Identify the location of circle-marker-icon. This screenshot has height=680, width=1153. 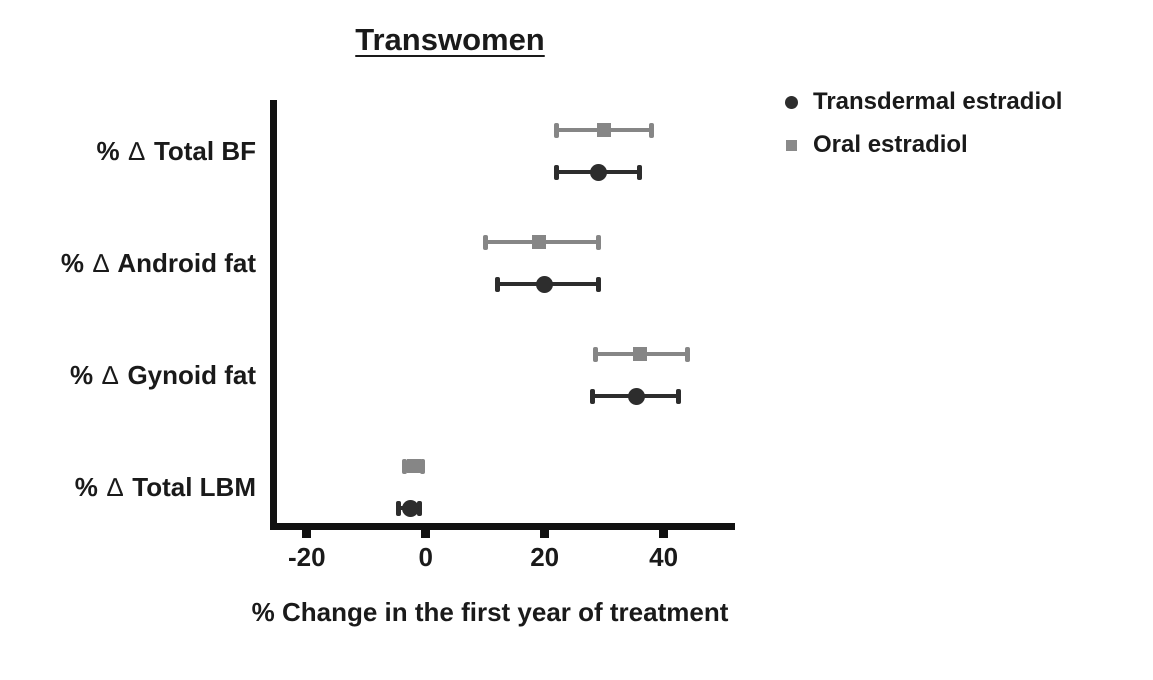
(791, 102).